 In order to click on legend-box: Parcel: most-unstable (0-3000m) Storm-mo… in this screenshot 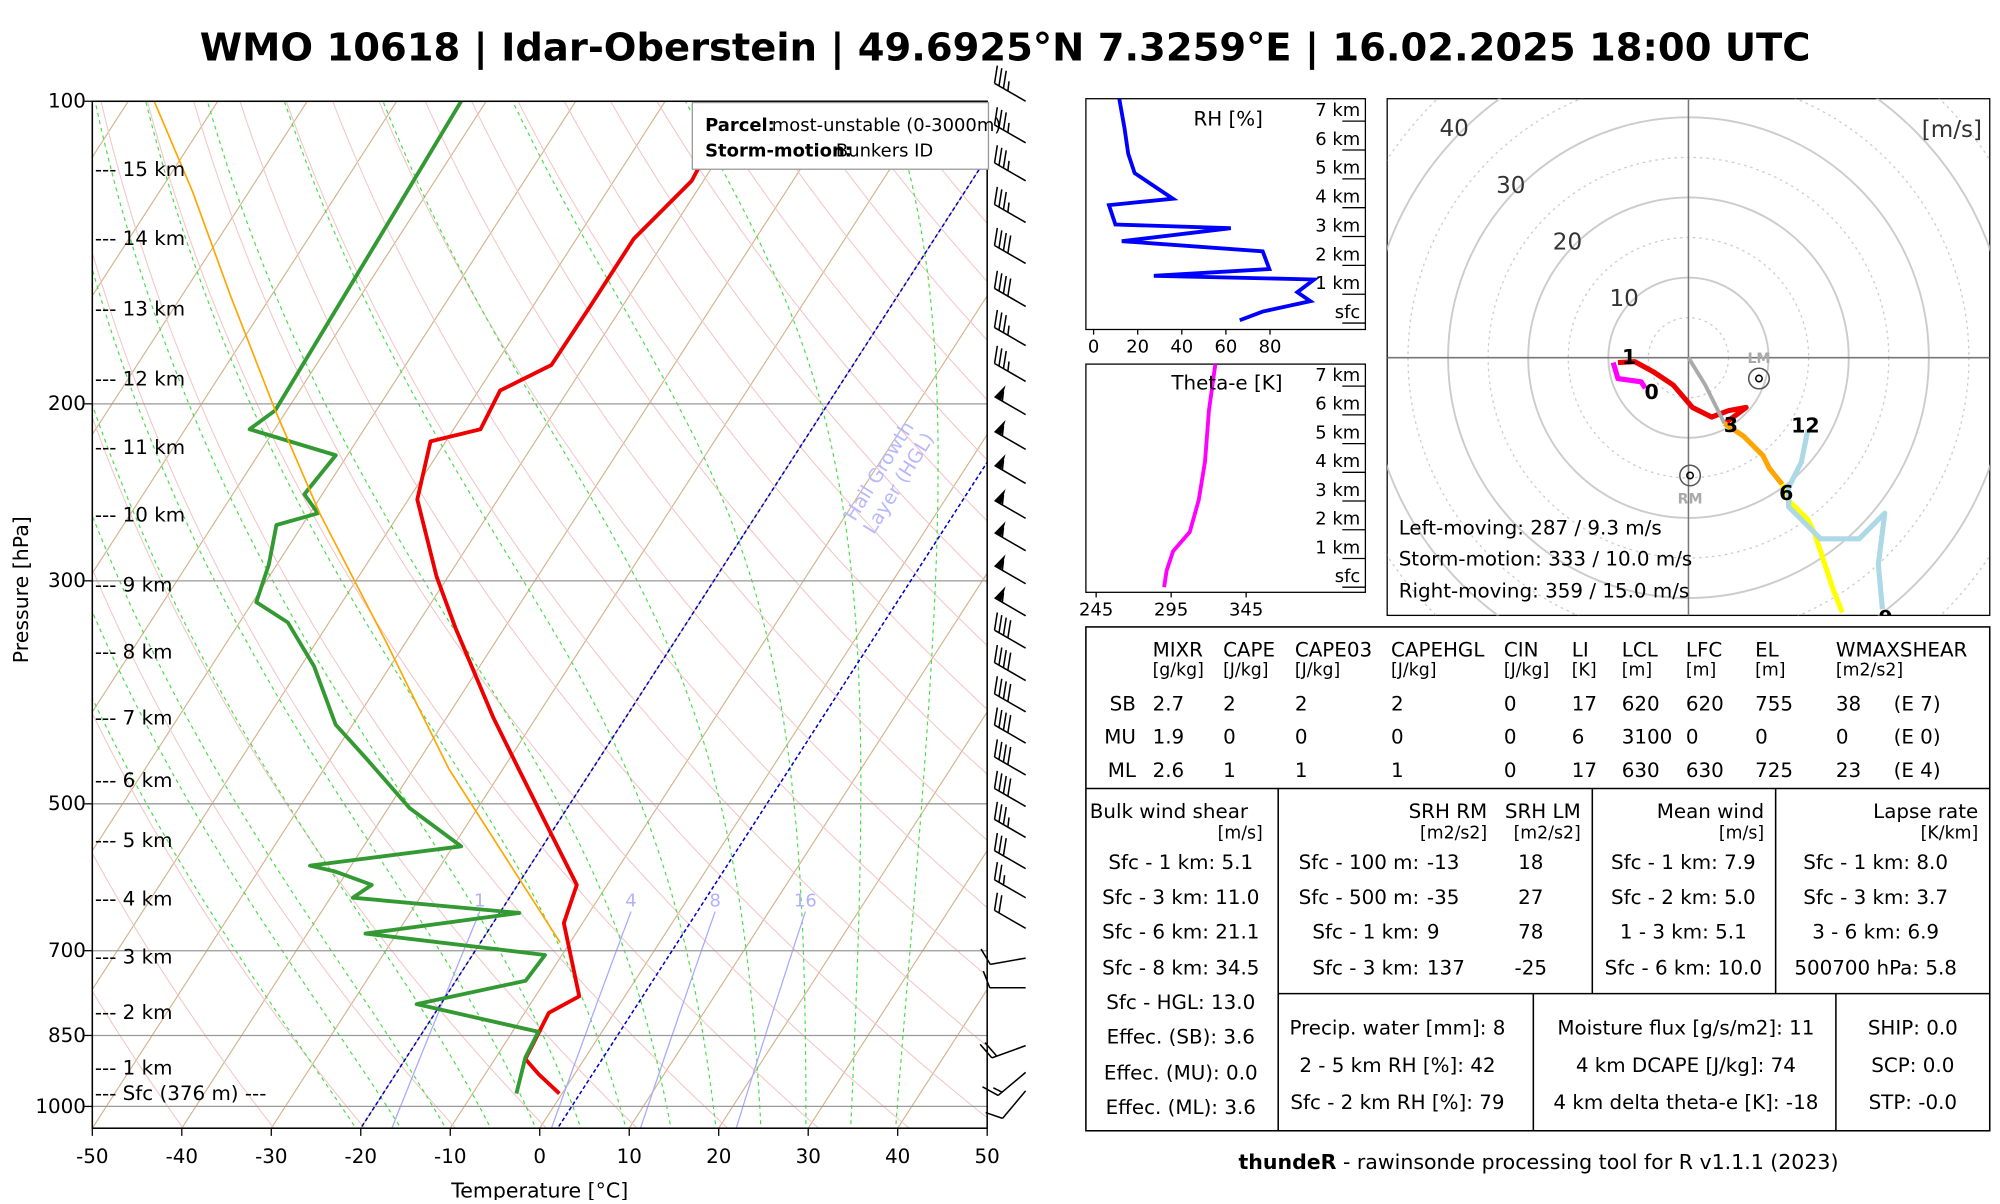, I will do `click(846, 135)`.